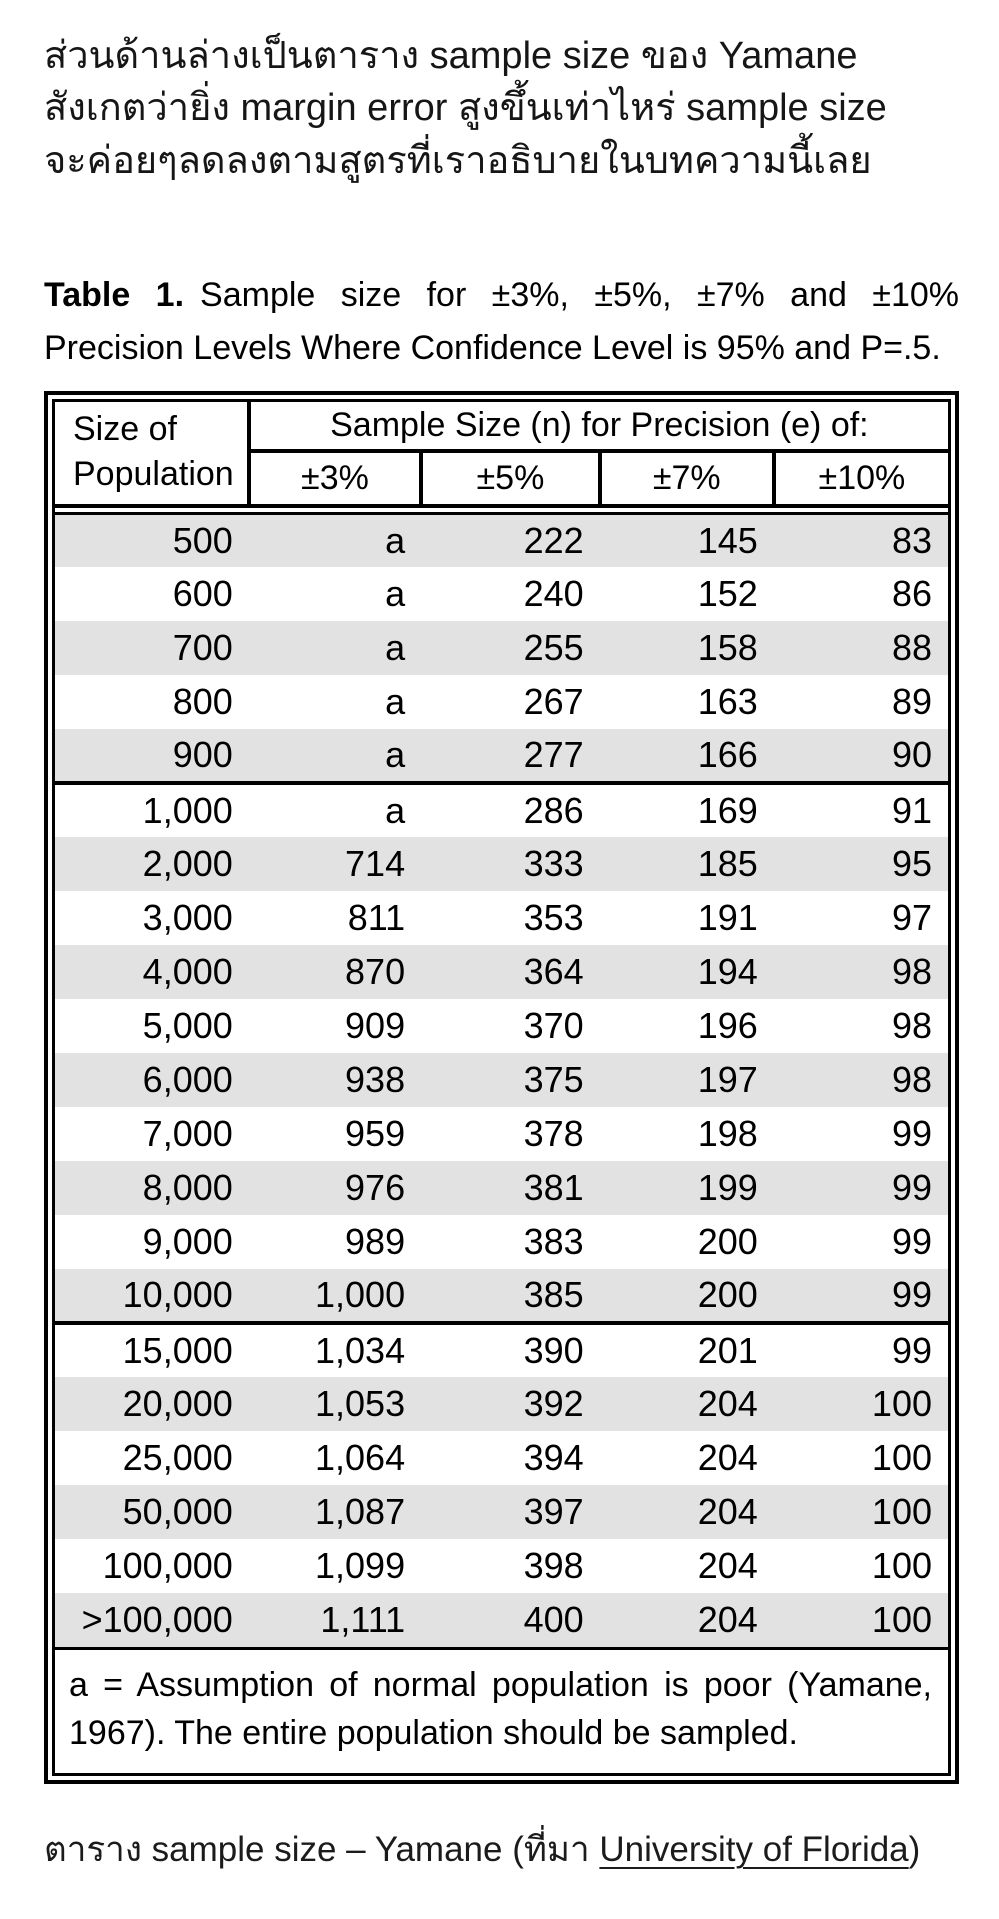  Describe the element at coordinates (501, 1134) in the screenshot. I see `table-row: 7,000 959 378 198 99` at that location.